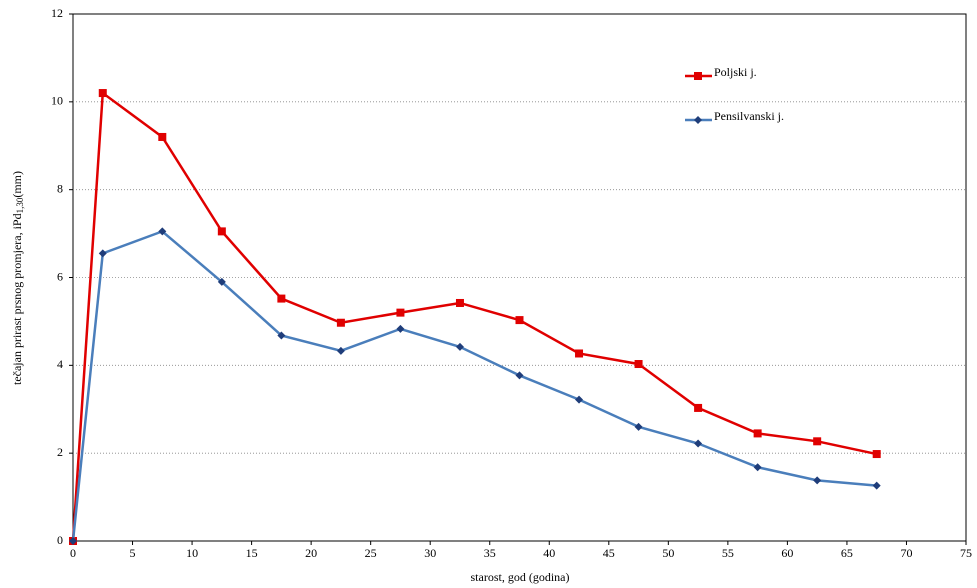 The height and width of the screenshot is (588, 977). I want to click on x-tick-label: 55, so click(728, 553).